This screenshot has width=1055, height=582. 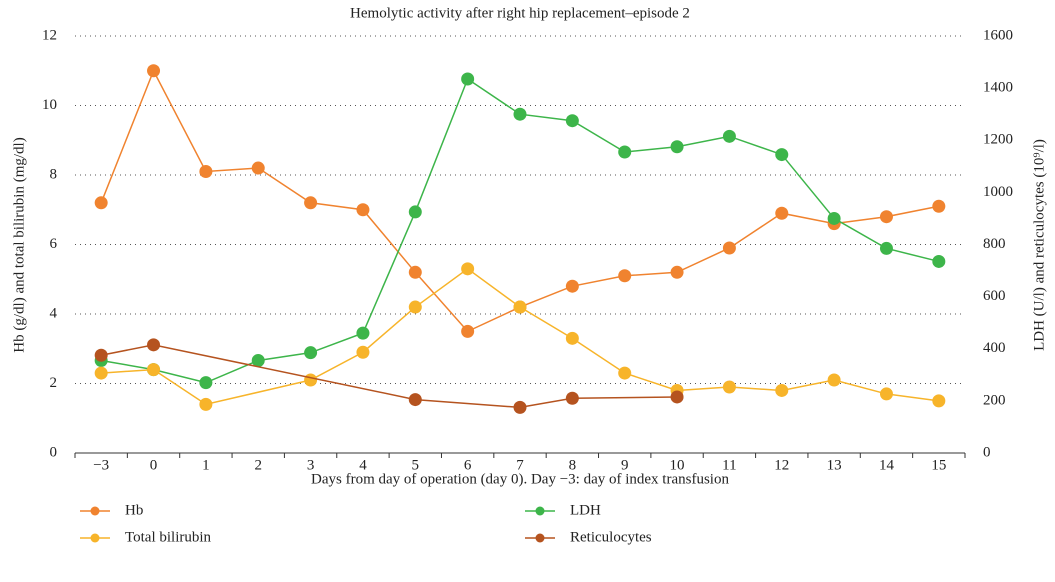 I want to click on y2-tick-label: 200, so click(x=994, y=400).